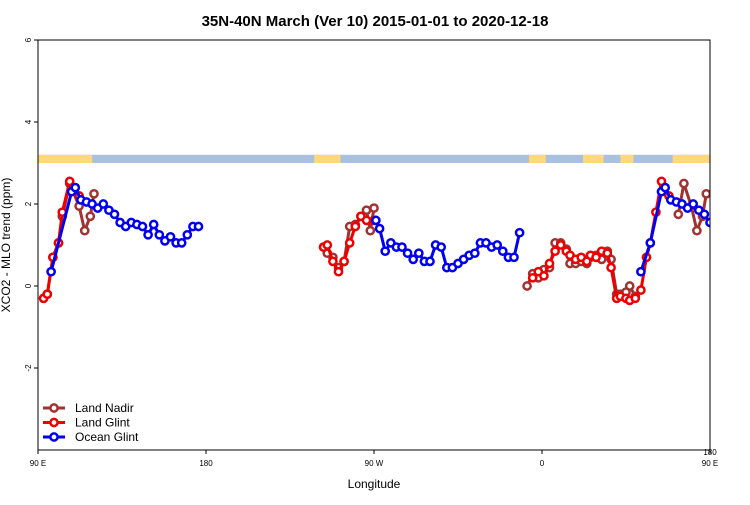 This screenshot has width=750, height=505. Describe the element at coordinates (374, 484) in the screenshot. I see `x-axis-label: Longitude` at that location.